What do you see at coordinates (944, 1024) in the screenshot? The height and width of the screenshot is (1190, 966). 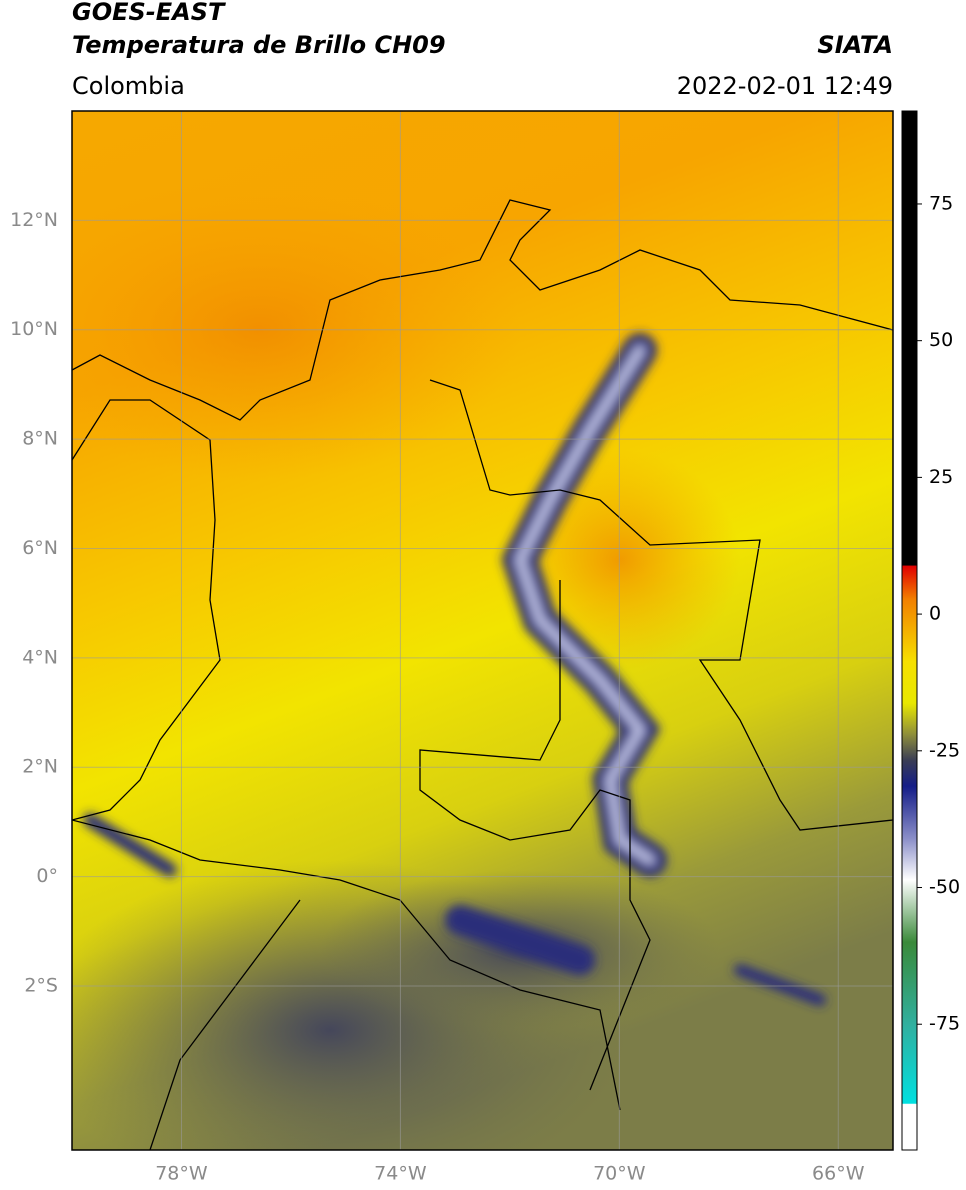 I see `colorbar-tick-label: -75` at bounding box center [944, 1024].